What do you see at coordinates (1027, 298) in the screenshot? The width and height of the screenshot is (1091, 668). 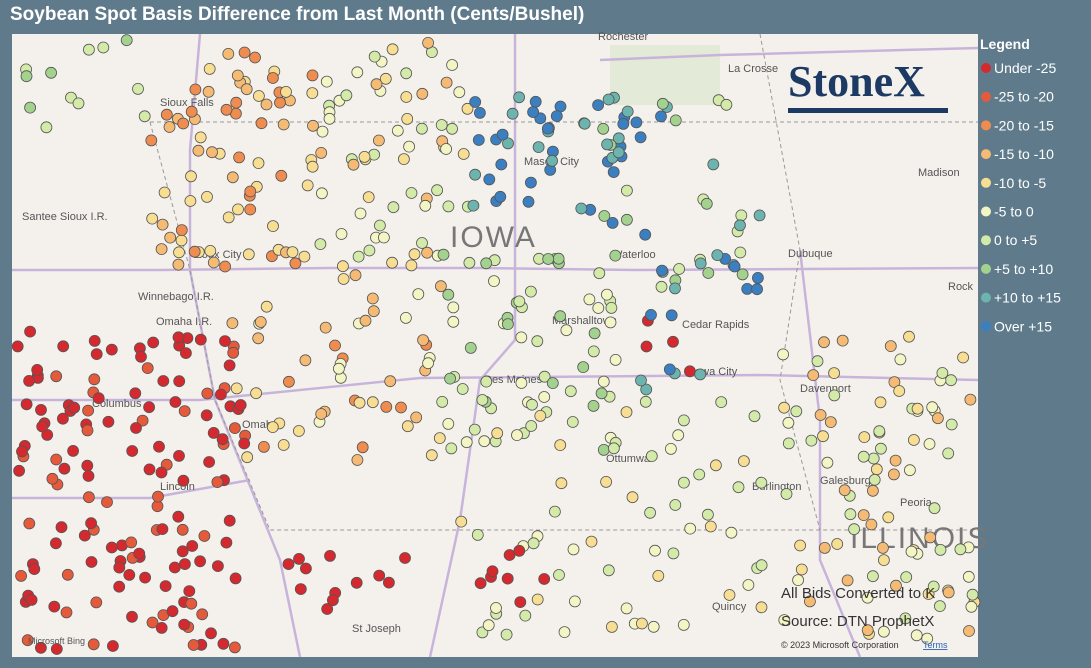 I see `legend-label: +10 to +15` at bounding box center [1027, 298].